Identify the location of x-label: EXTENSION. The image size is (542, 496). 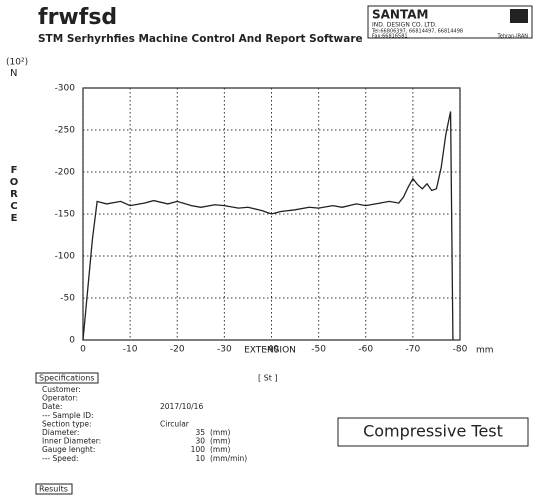
(270, 351).